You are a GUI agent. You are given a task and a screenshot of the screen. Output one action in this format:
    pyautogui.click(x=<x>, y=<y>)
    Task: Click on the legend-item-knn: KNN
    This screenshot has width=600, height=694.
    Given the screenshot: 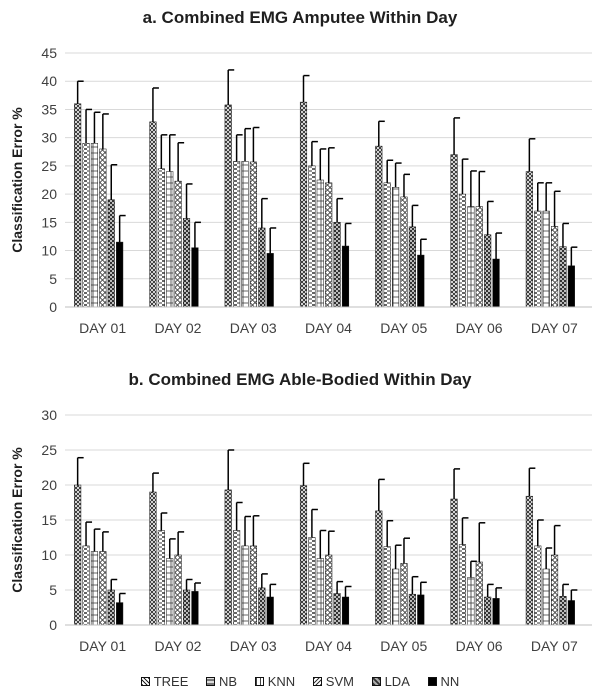 What is the action you would take?
    pyautogui.click(x=275, y=681)
    